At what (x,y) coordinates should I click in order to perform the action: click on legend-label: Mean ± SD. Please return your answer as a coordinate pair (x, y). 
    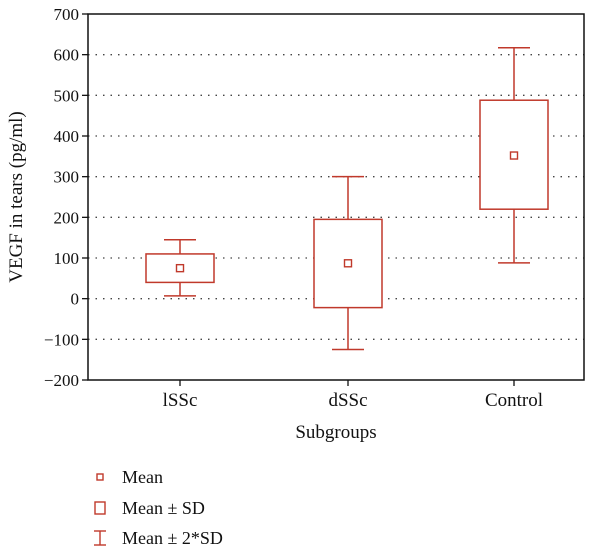
    Looking at the image, I should click on (163, 508).